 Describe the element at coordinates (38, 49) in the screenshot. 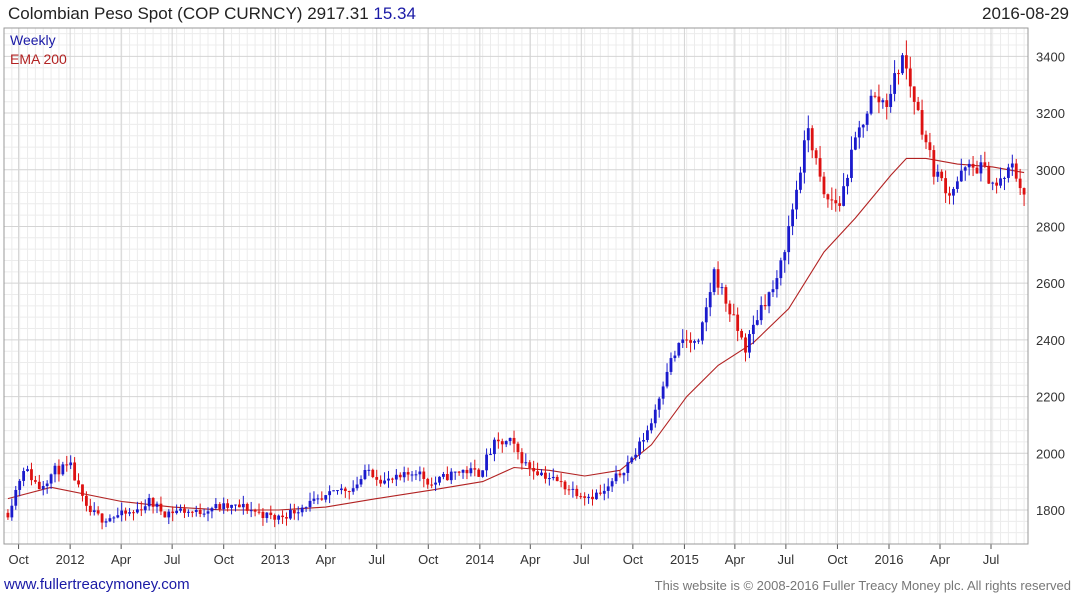

I see `chart-legend: Weekly EMA 200` at that location.